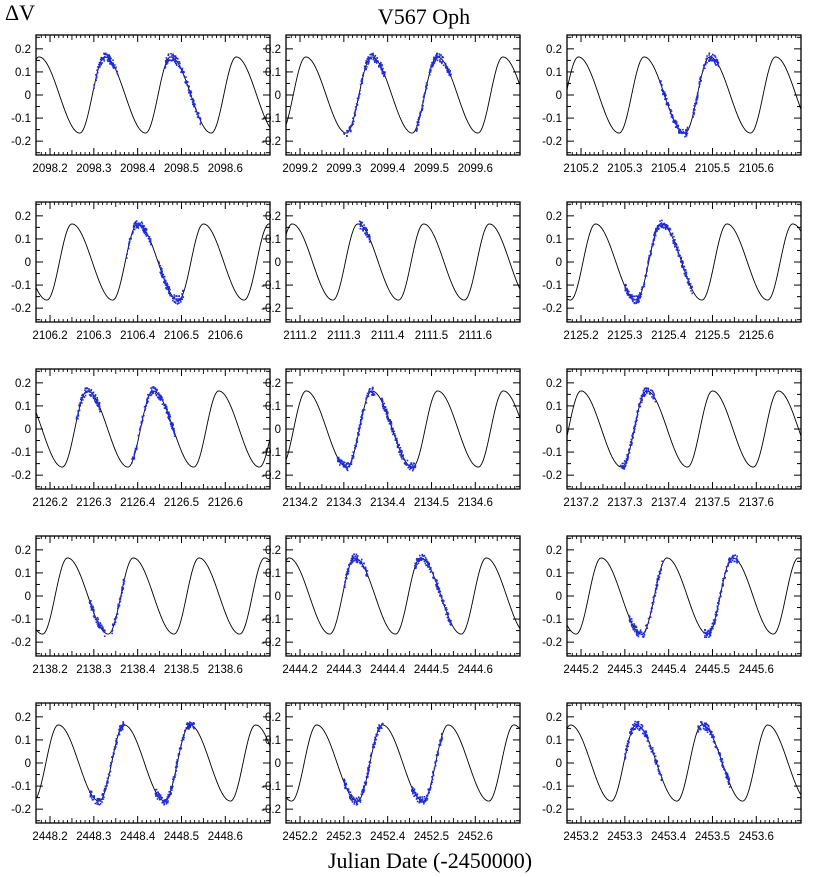 The image size is (830, 877). I want to click on x-tick-label: 2445.3, so click(624, 670).